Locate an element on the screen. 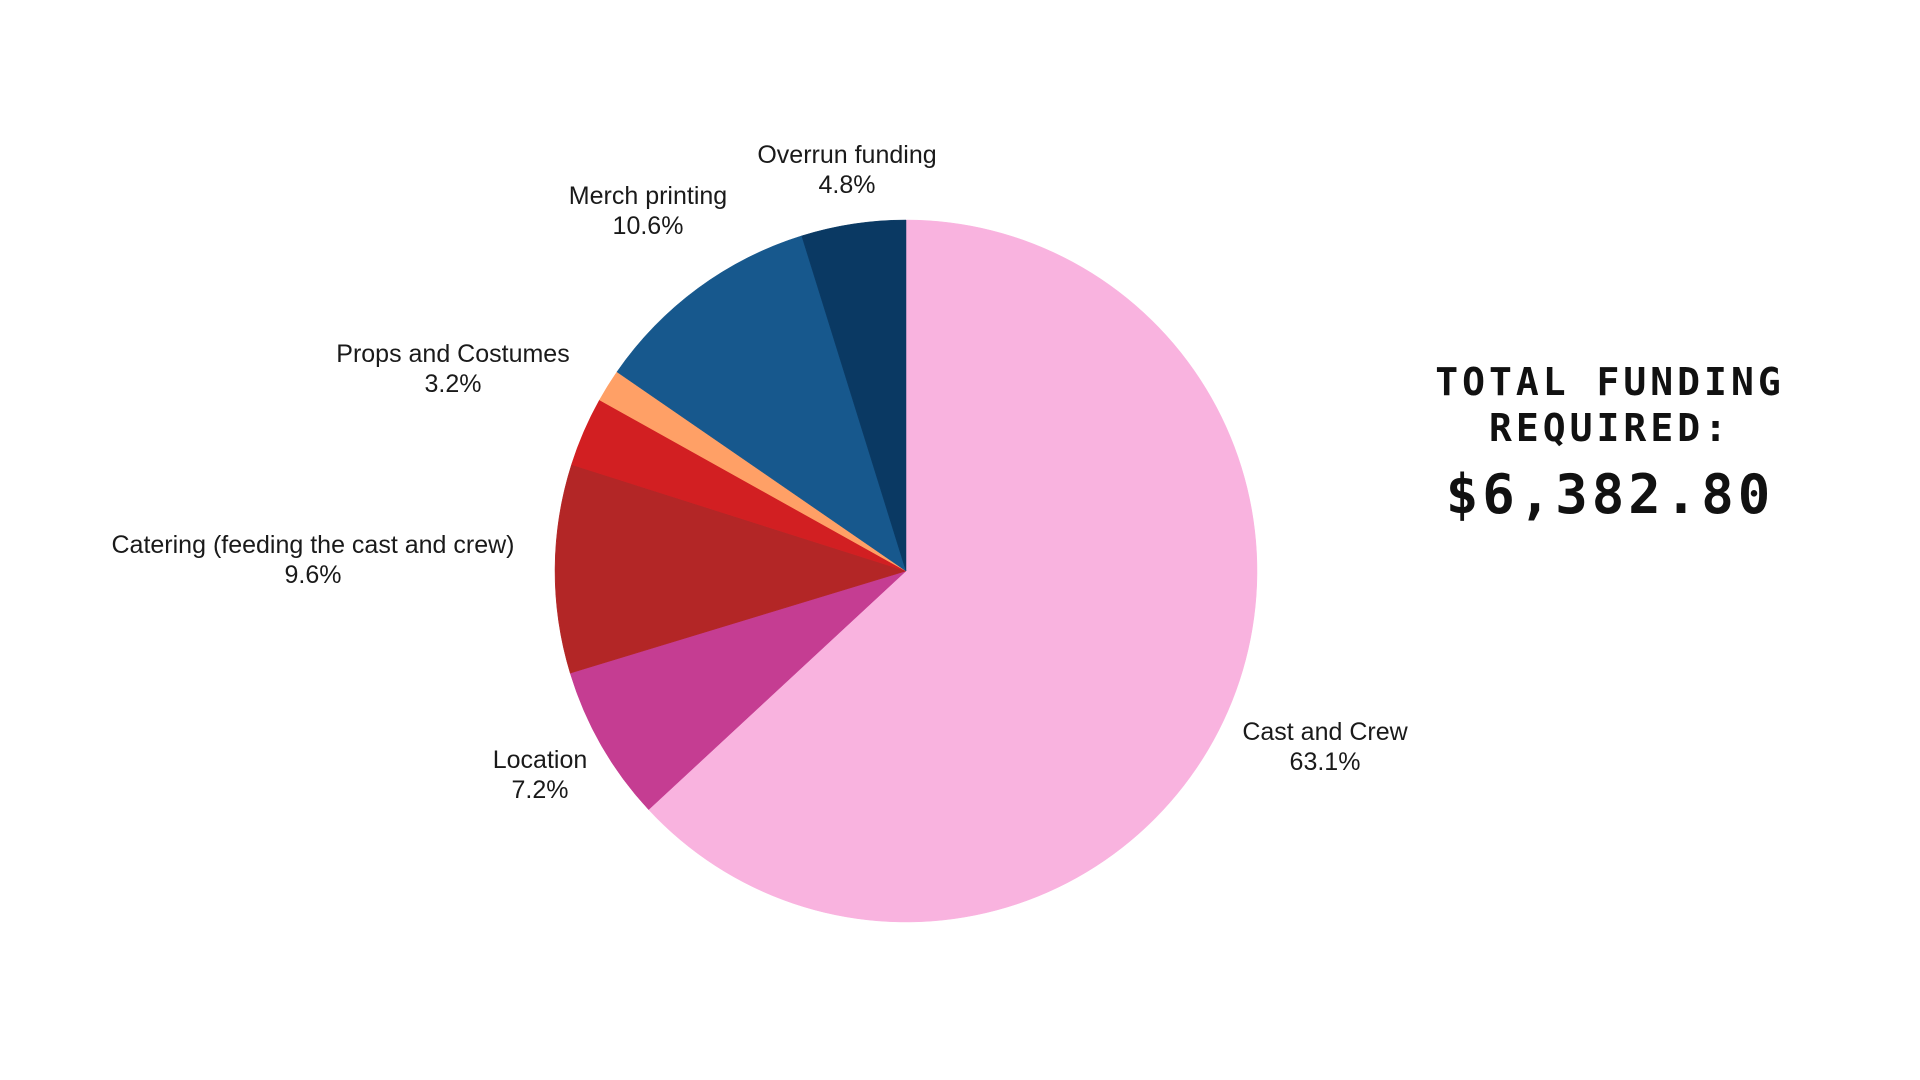 The height and width of the screenshot is (1080, 1920). total-funding-label: TOTAL FUNDING REQUIRED: is located at coordinates (1610, 405).